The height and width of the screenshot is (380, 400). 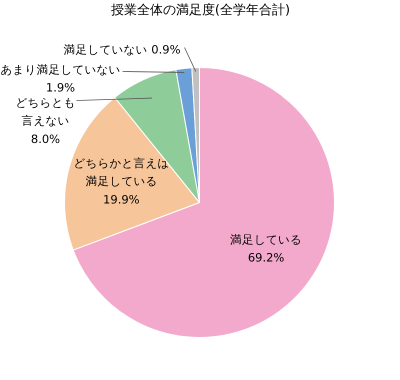 I want to click on slice-label: あまり満足していない, so click(x=60, y=69).